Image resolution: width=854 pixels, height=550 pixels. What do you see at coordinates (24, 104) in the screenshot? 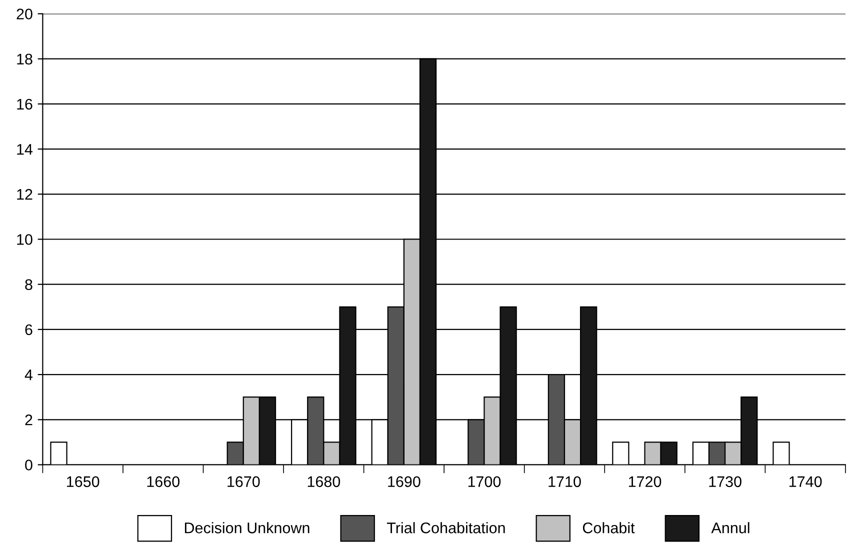
I see `y-tick-label: 16` at bounding box center [24, 104].